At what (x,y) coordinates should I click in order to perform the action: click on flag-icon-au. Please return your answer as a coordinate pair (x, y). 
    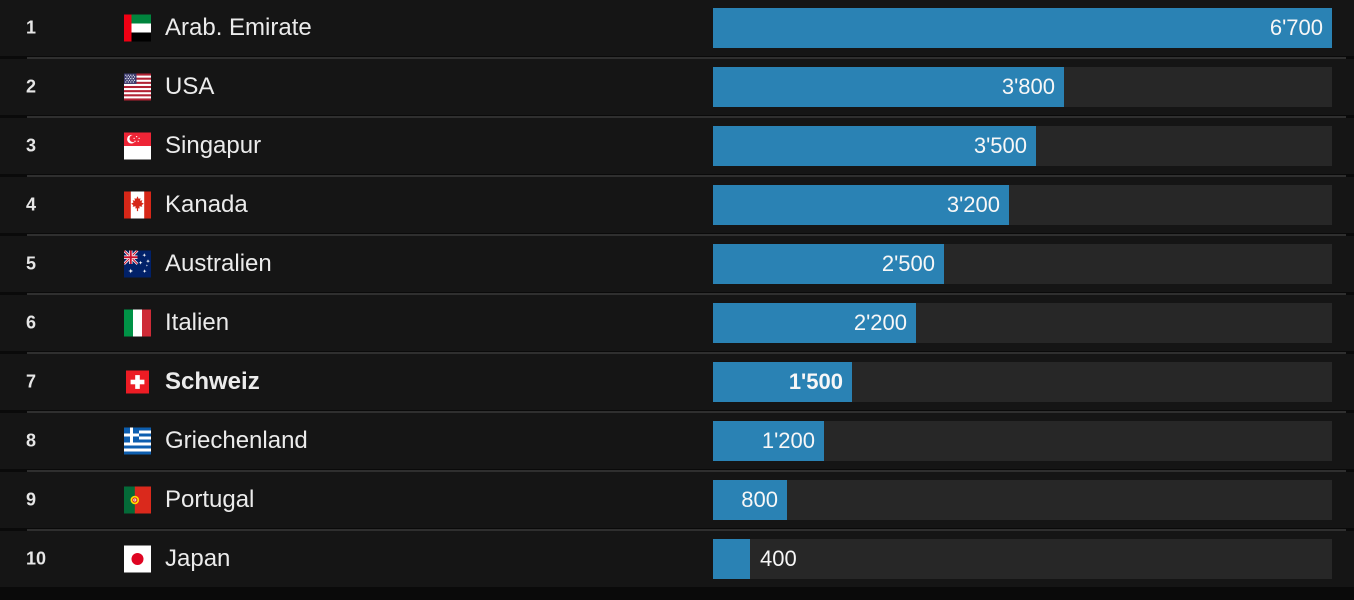
    Looking at the image, I should click on (137, 264).